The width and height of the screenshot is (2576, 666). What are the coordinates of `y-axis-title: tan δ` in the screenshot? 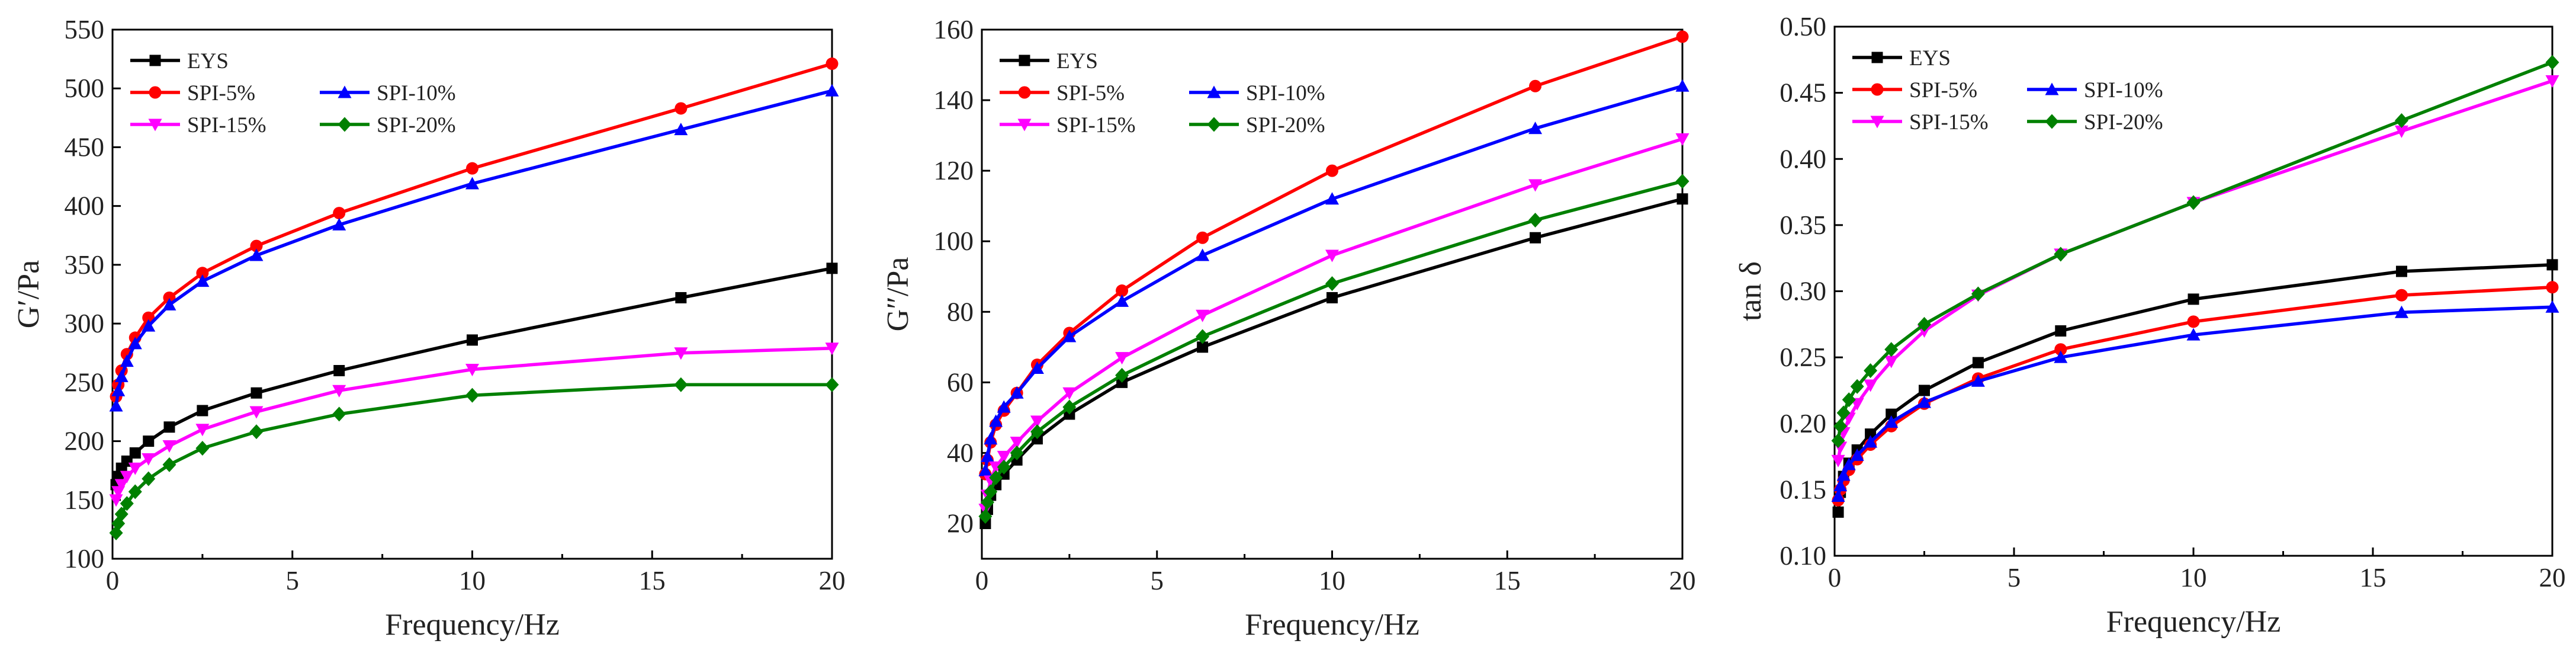 It's located at (1751, 291).